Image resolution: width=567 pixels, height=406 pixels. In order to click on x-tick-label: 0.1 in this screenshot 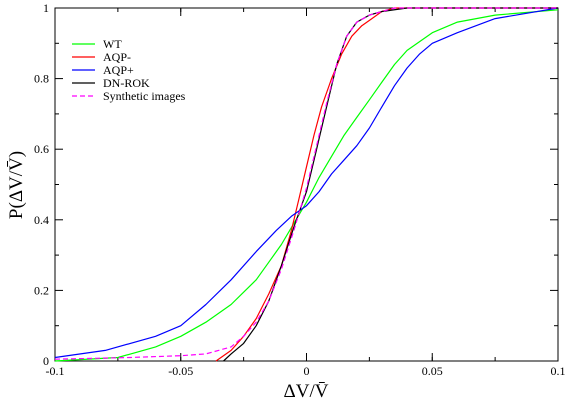, I will do `click(558, 371)`.